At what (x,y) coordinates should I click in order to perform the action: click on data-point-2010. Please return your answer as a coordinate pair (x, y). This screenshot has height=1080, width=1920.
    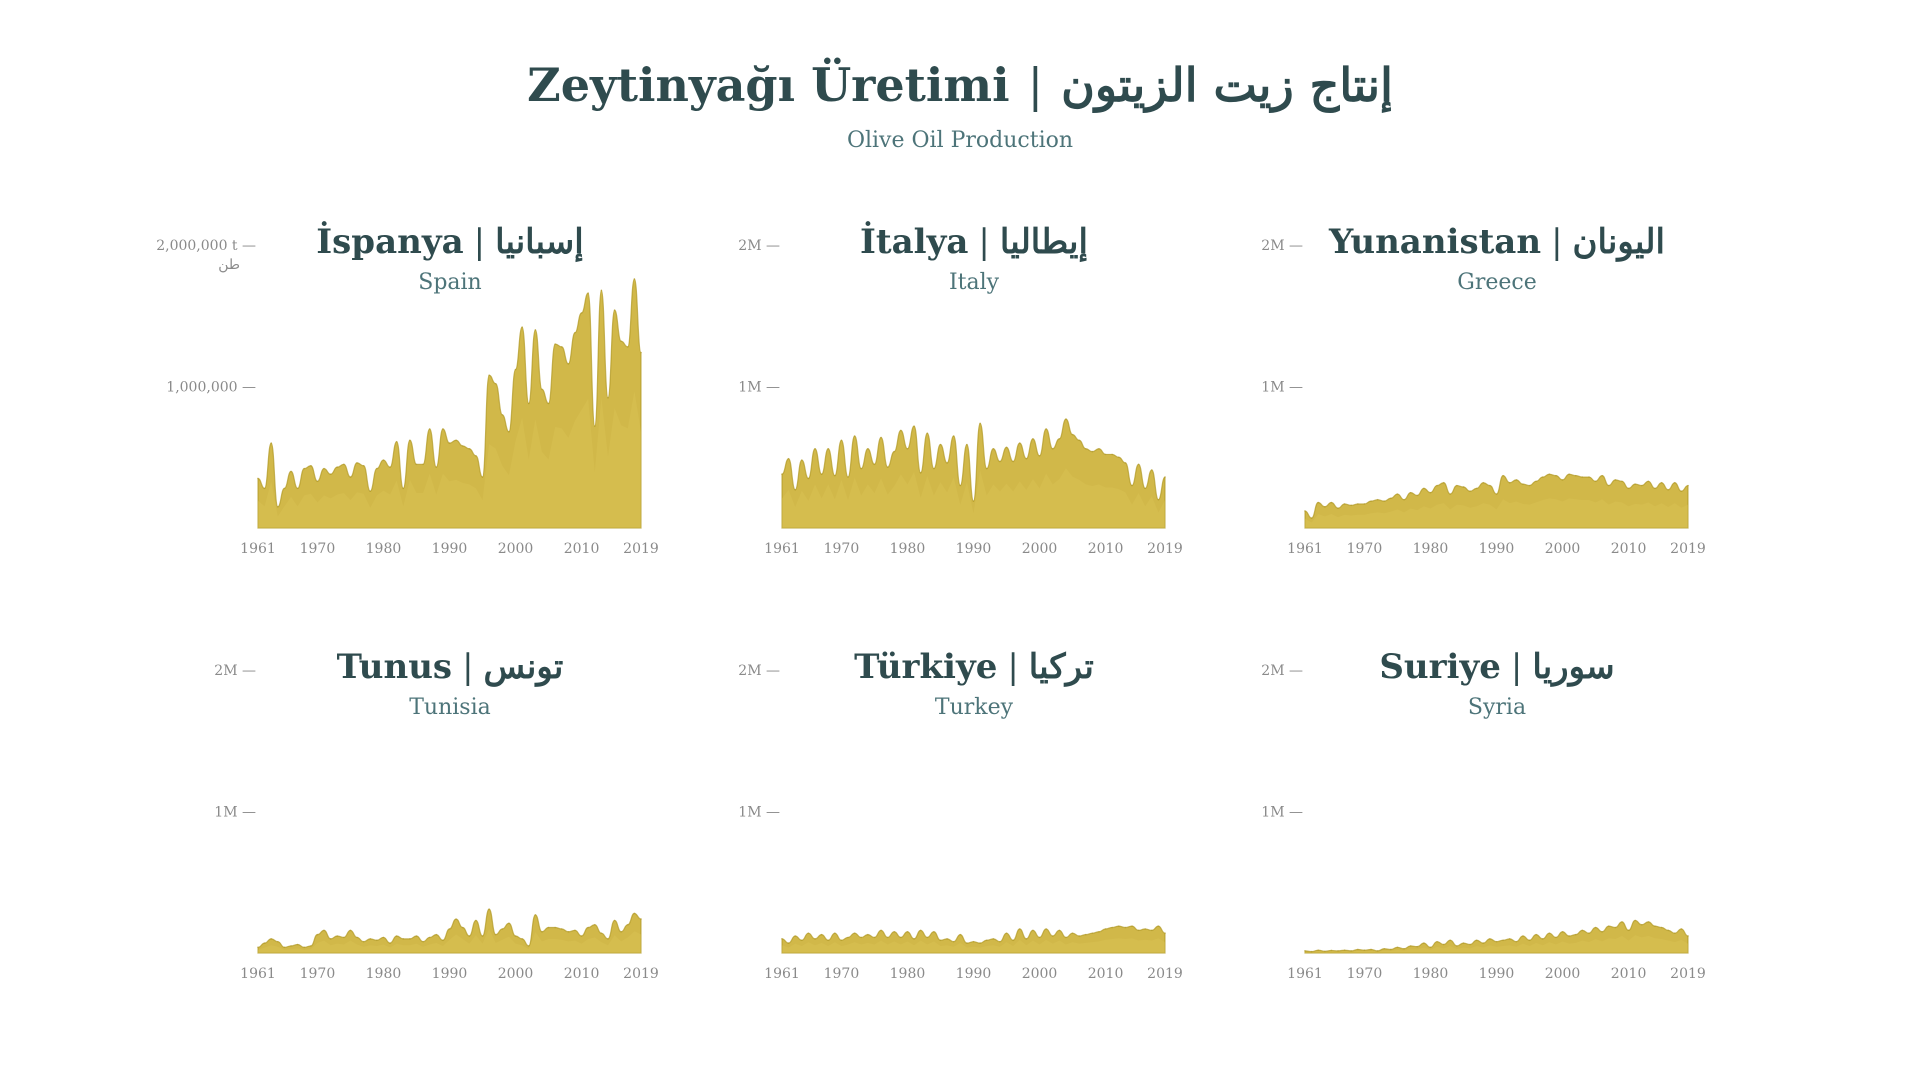
    Looking at the image, I should click on (581, 313).